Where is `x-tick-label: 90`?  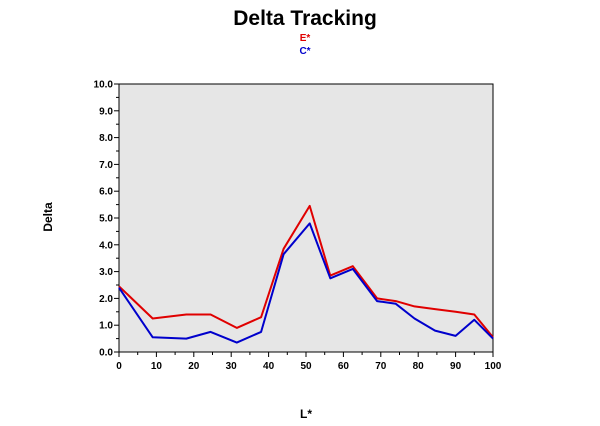
x-tick-label: 90 is located at coordinates (456, 366).